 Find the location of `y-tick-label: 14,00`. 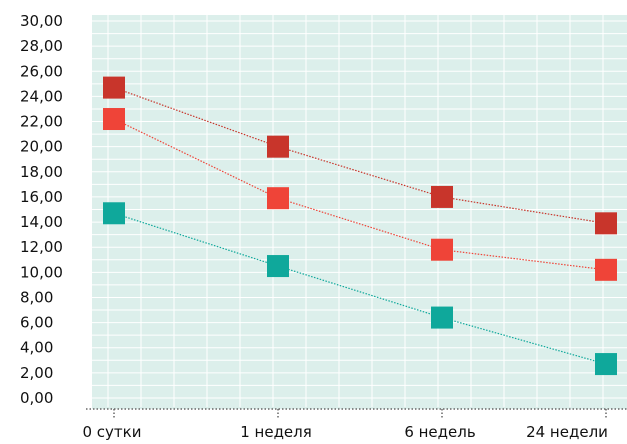

y-tick-label: 14,00 is located at coordinates (41, 222).